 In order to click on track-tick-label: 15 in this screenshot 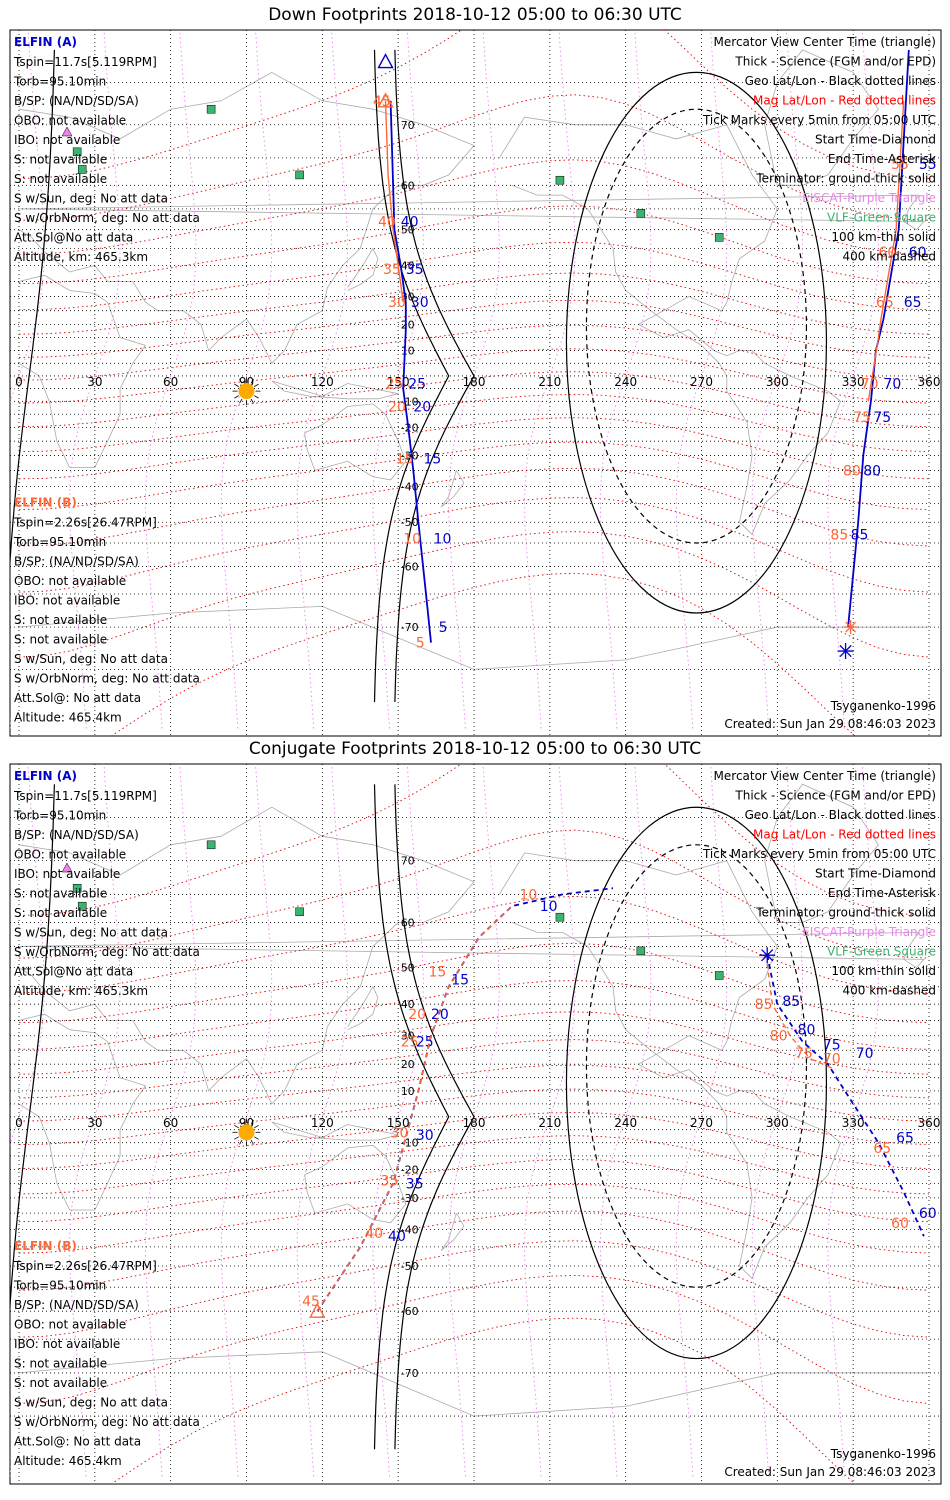, I will do `click(438, 973)`.